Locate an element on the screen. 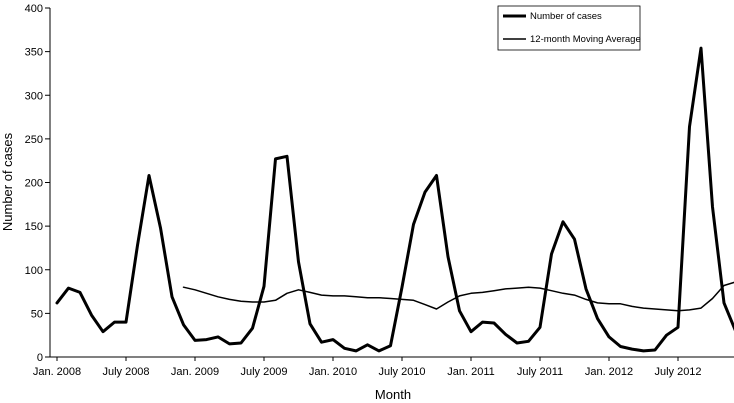 Image resolution: width=734 pixels, height=403 pixels. legend: Number of cases 12-month Moving Average is located at coordinates (569, 28).